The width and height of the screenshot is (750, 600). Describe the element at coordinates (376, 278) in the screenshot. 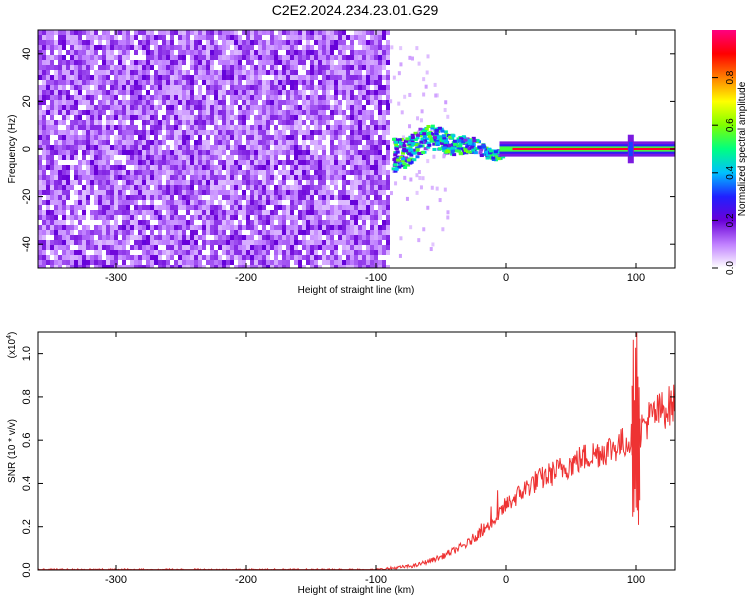

I see `x-tick-label: -100` at that location.